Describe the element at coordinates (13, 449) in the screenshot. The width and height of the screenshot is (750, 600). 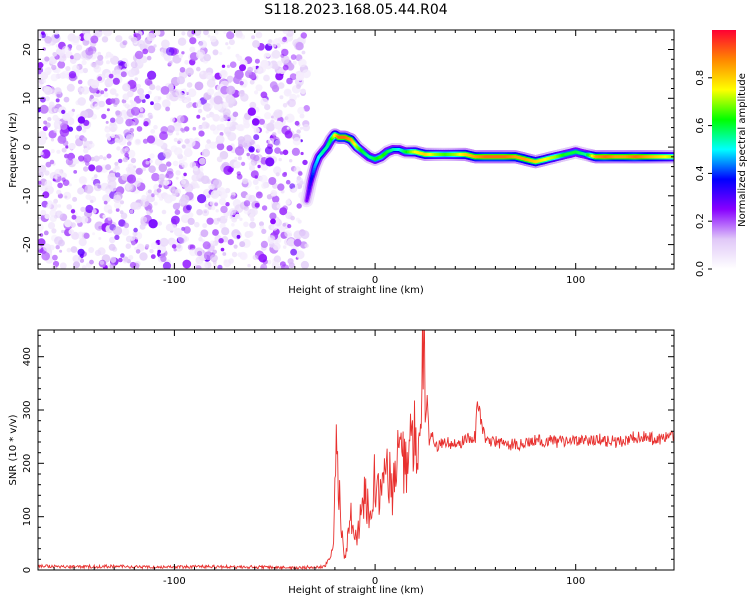
I see `bottom-y-axis-label: SNR (10 * v/v)` at that location.